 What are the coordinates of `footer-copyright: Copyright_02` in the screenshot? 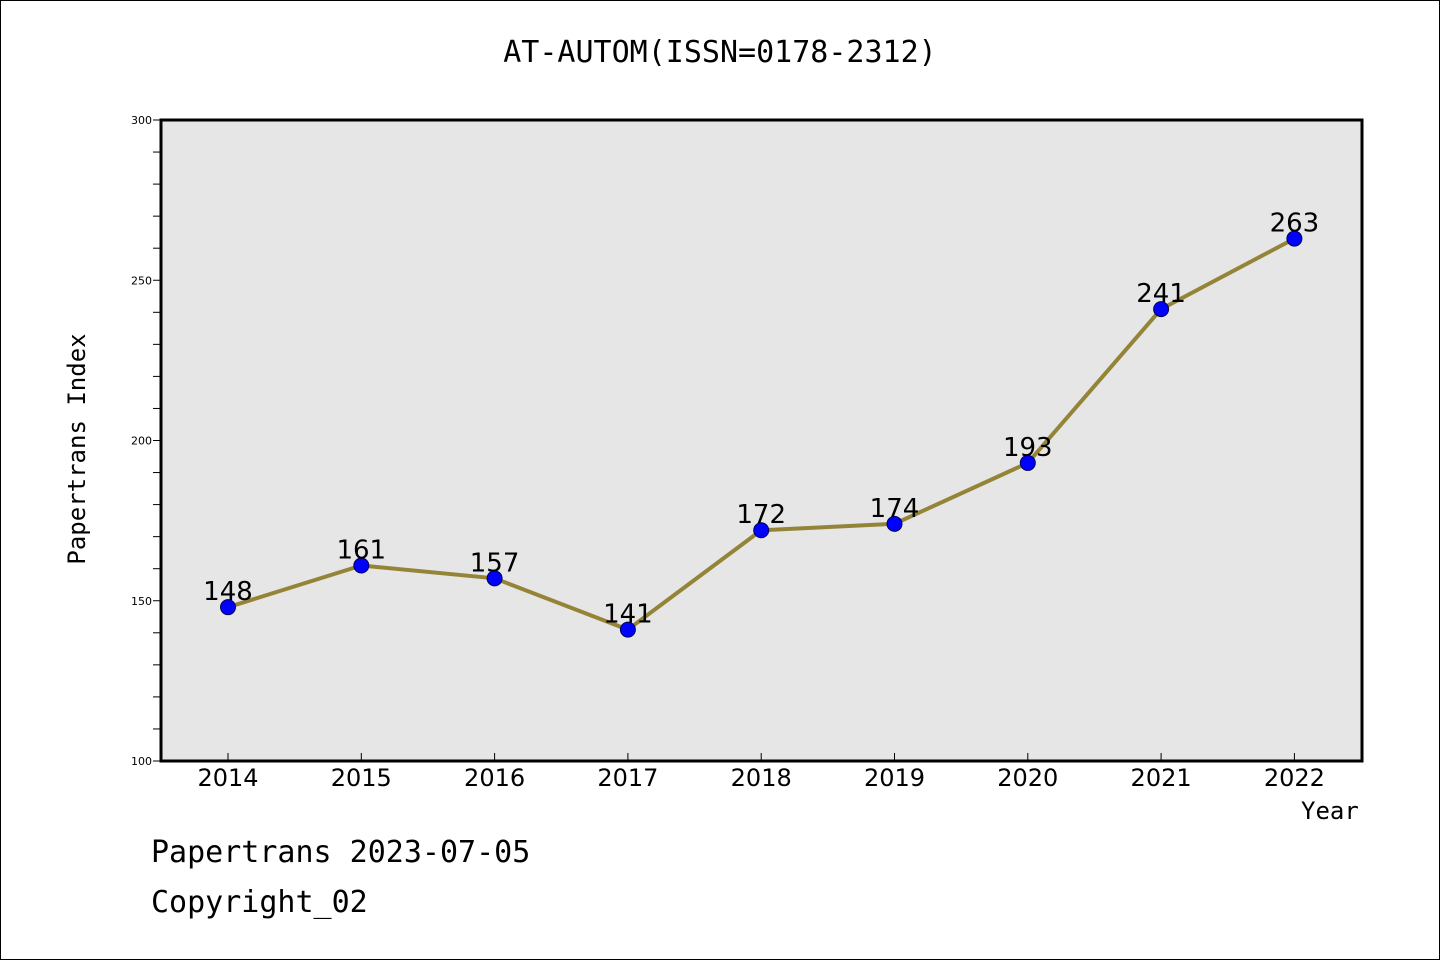 It's located at (259, 902).